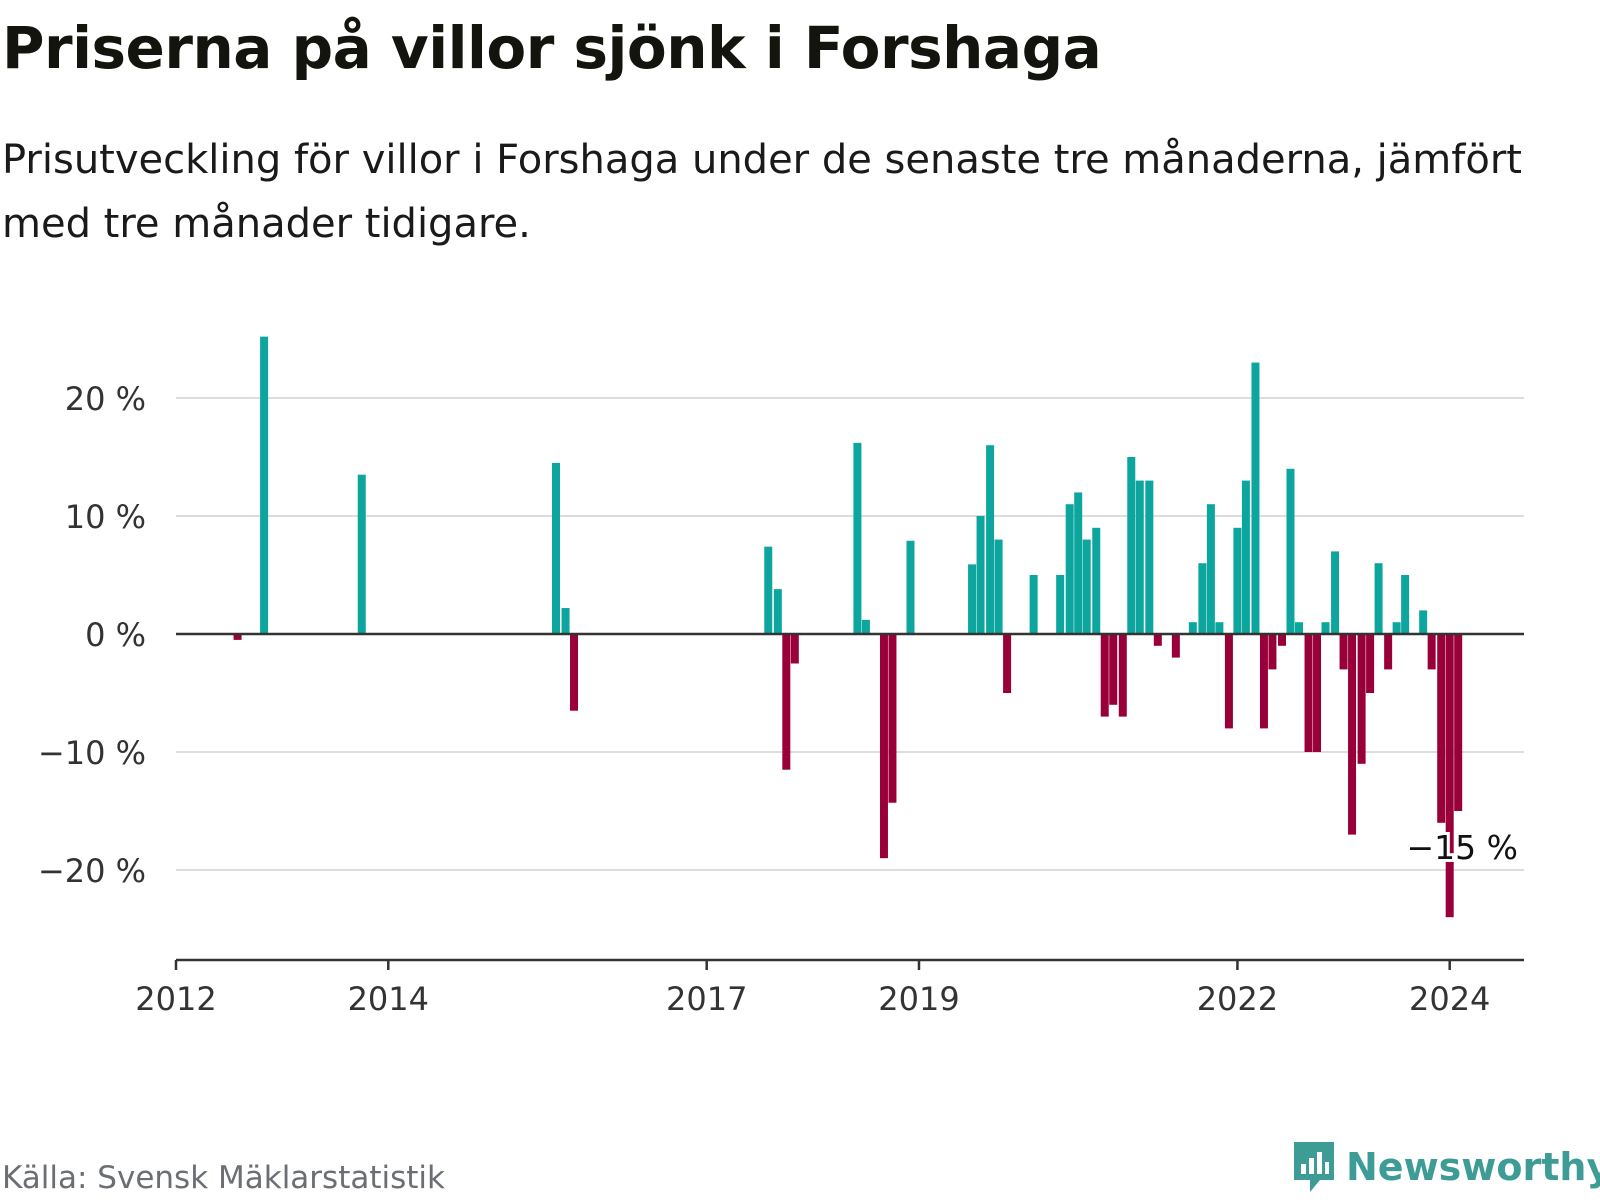 The width and height of the screenshot is (1600, 1200). Describe the element at coordinates (105, 517) in the screenshot. I see `y-tick-label: 10 %` at that location.